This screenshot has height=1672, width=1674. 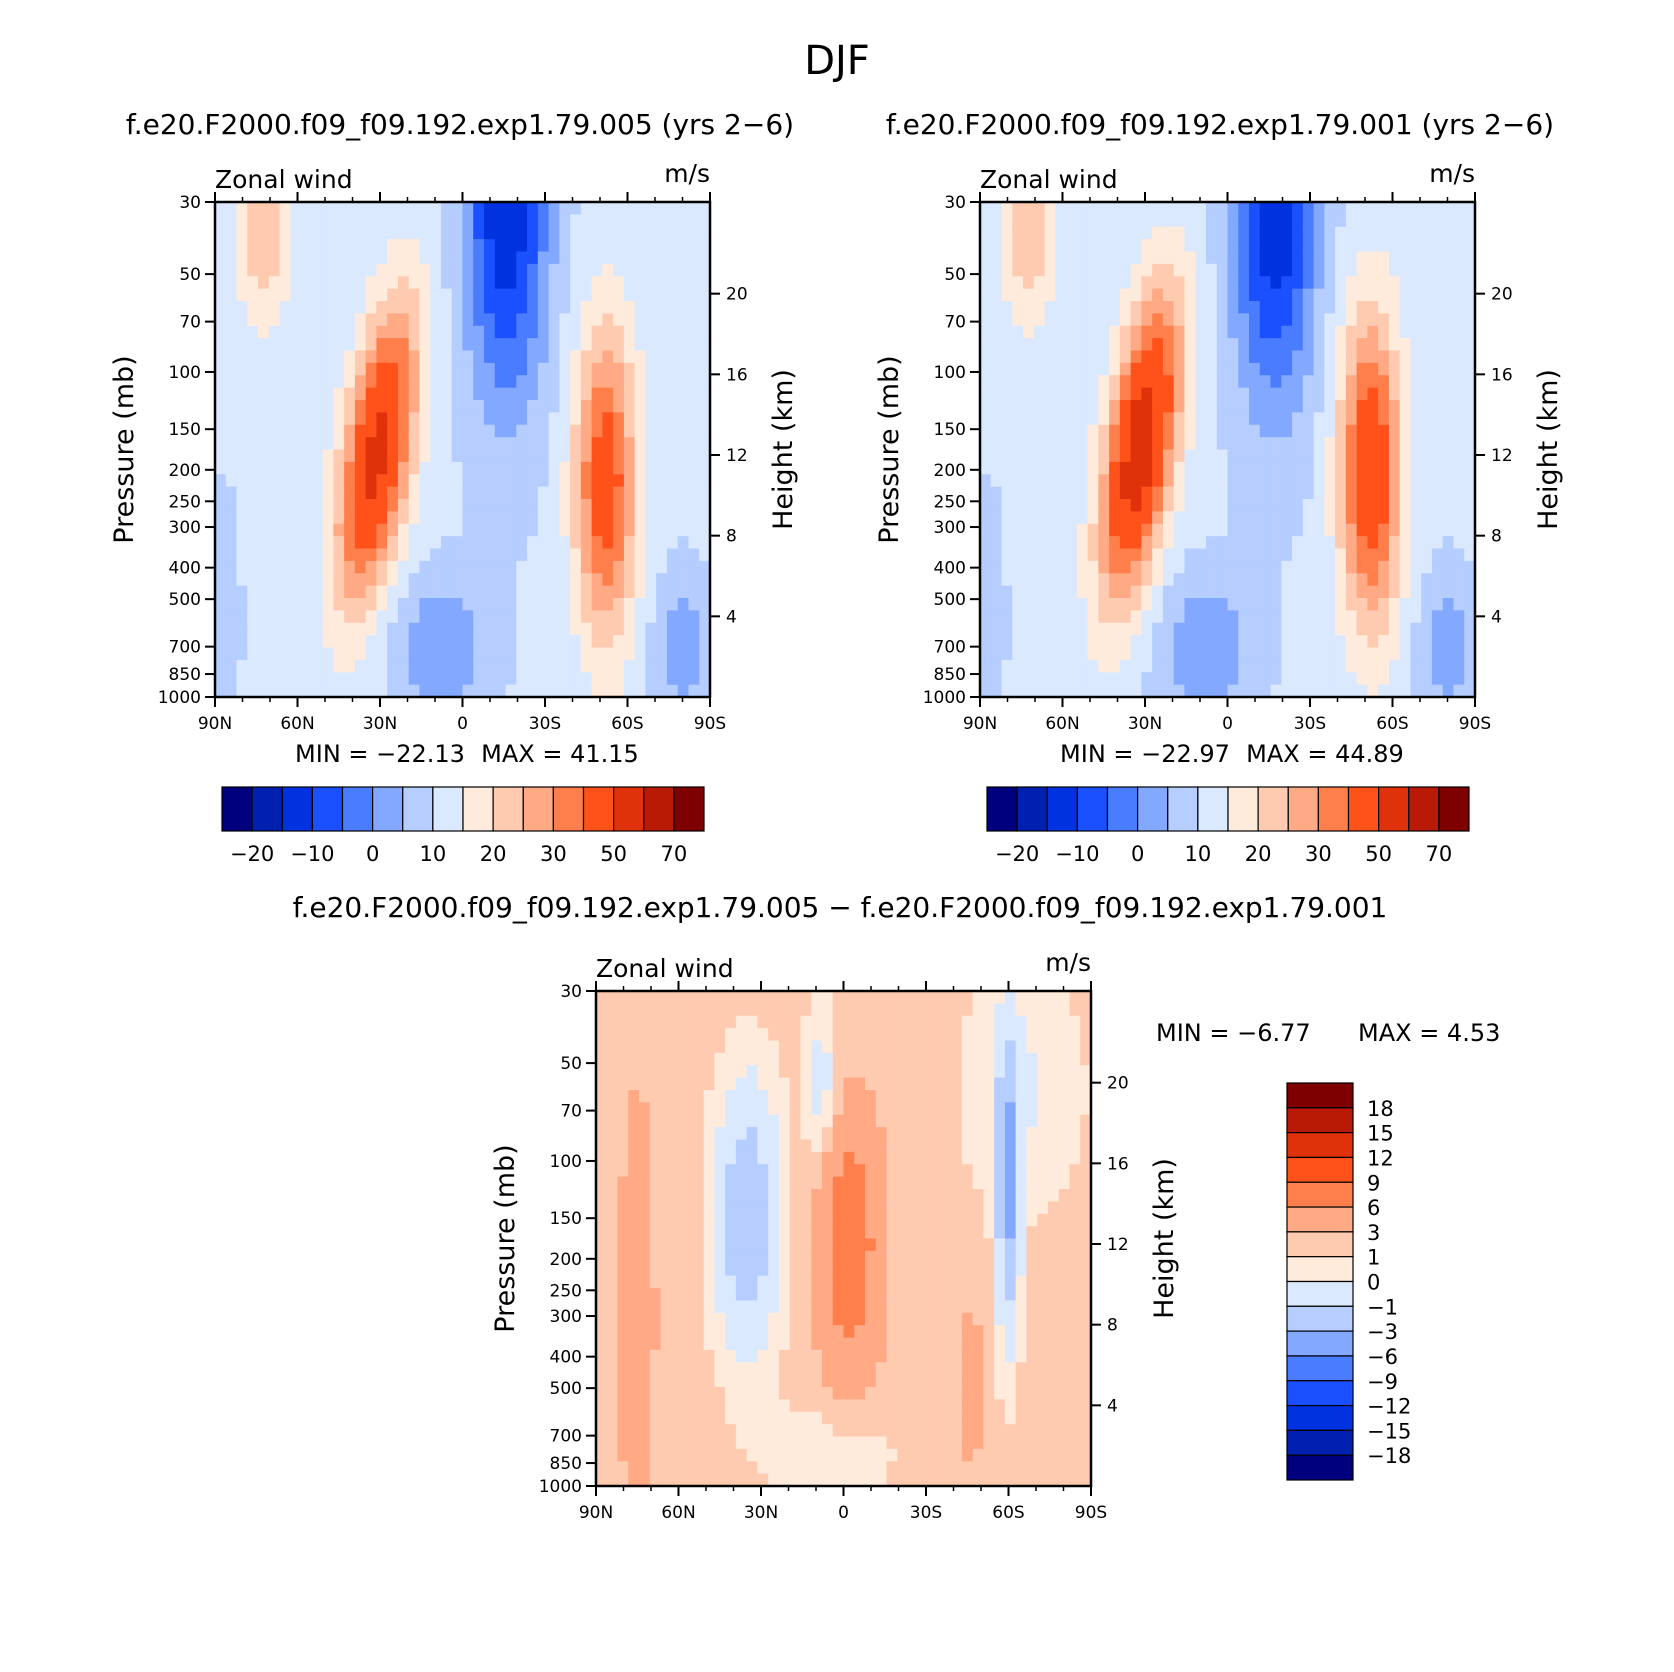 What do you see at coordinates (950, 600) in the screenshot?
I see `y-tick-label: 500` at bounding box center [950, 600].